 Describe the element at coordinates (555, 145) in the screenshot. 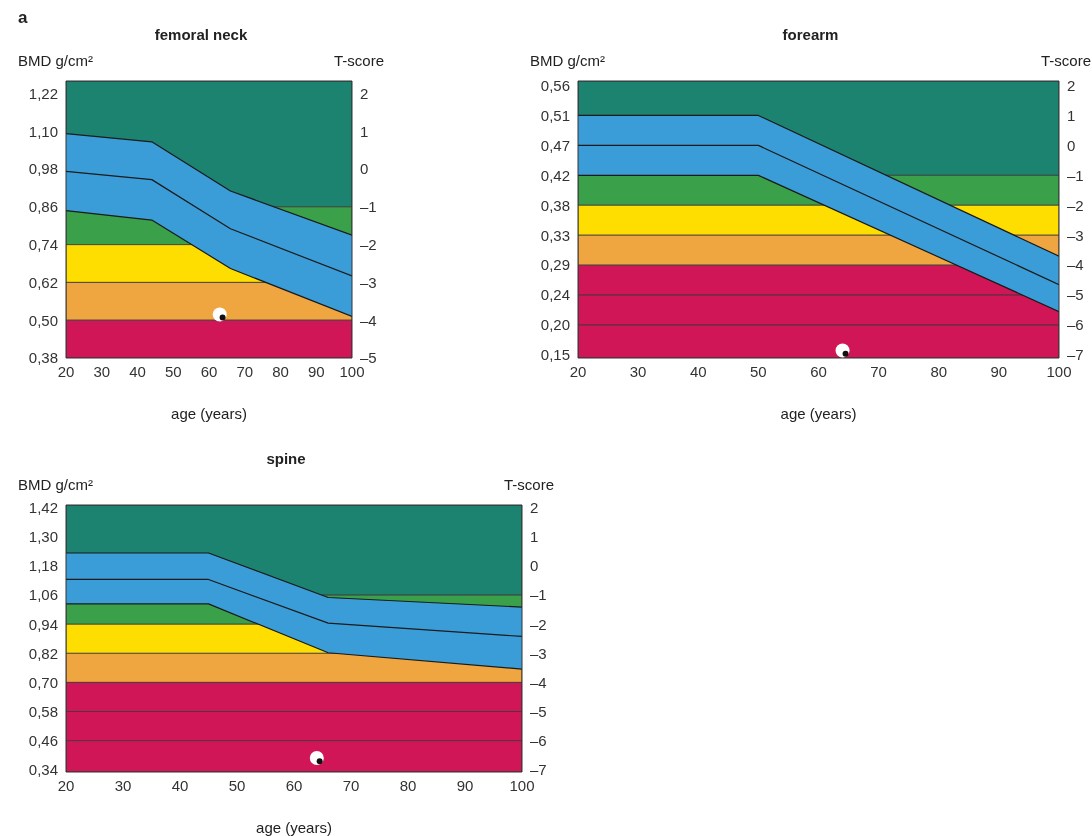

I see `y-tick-label: 0,47` at that location.